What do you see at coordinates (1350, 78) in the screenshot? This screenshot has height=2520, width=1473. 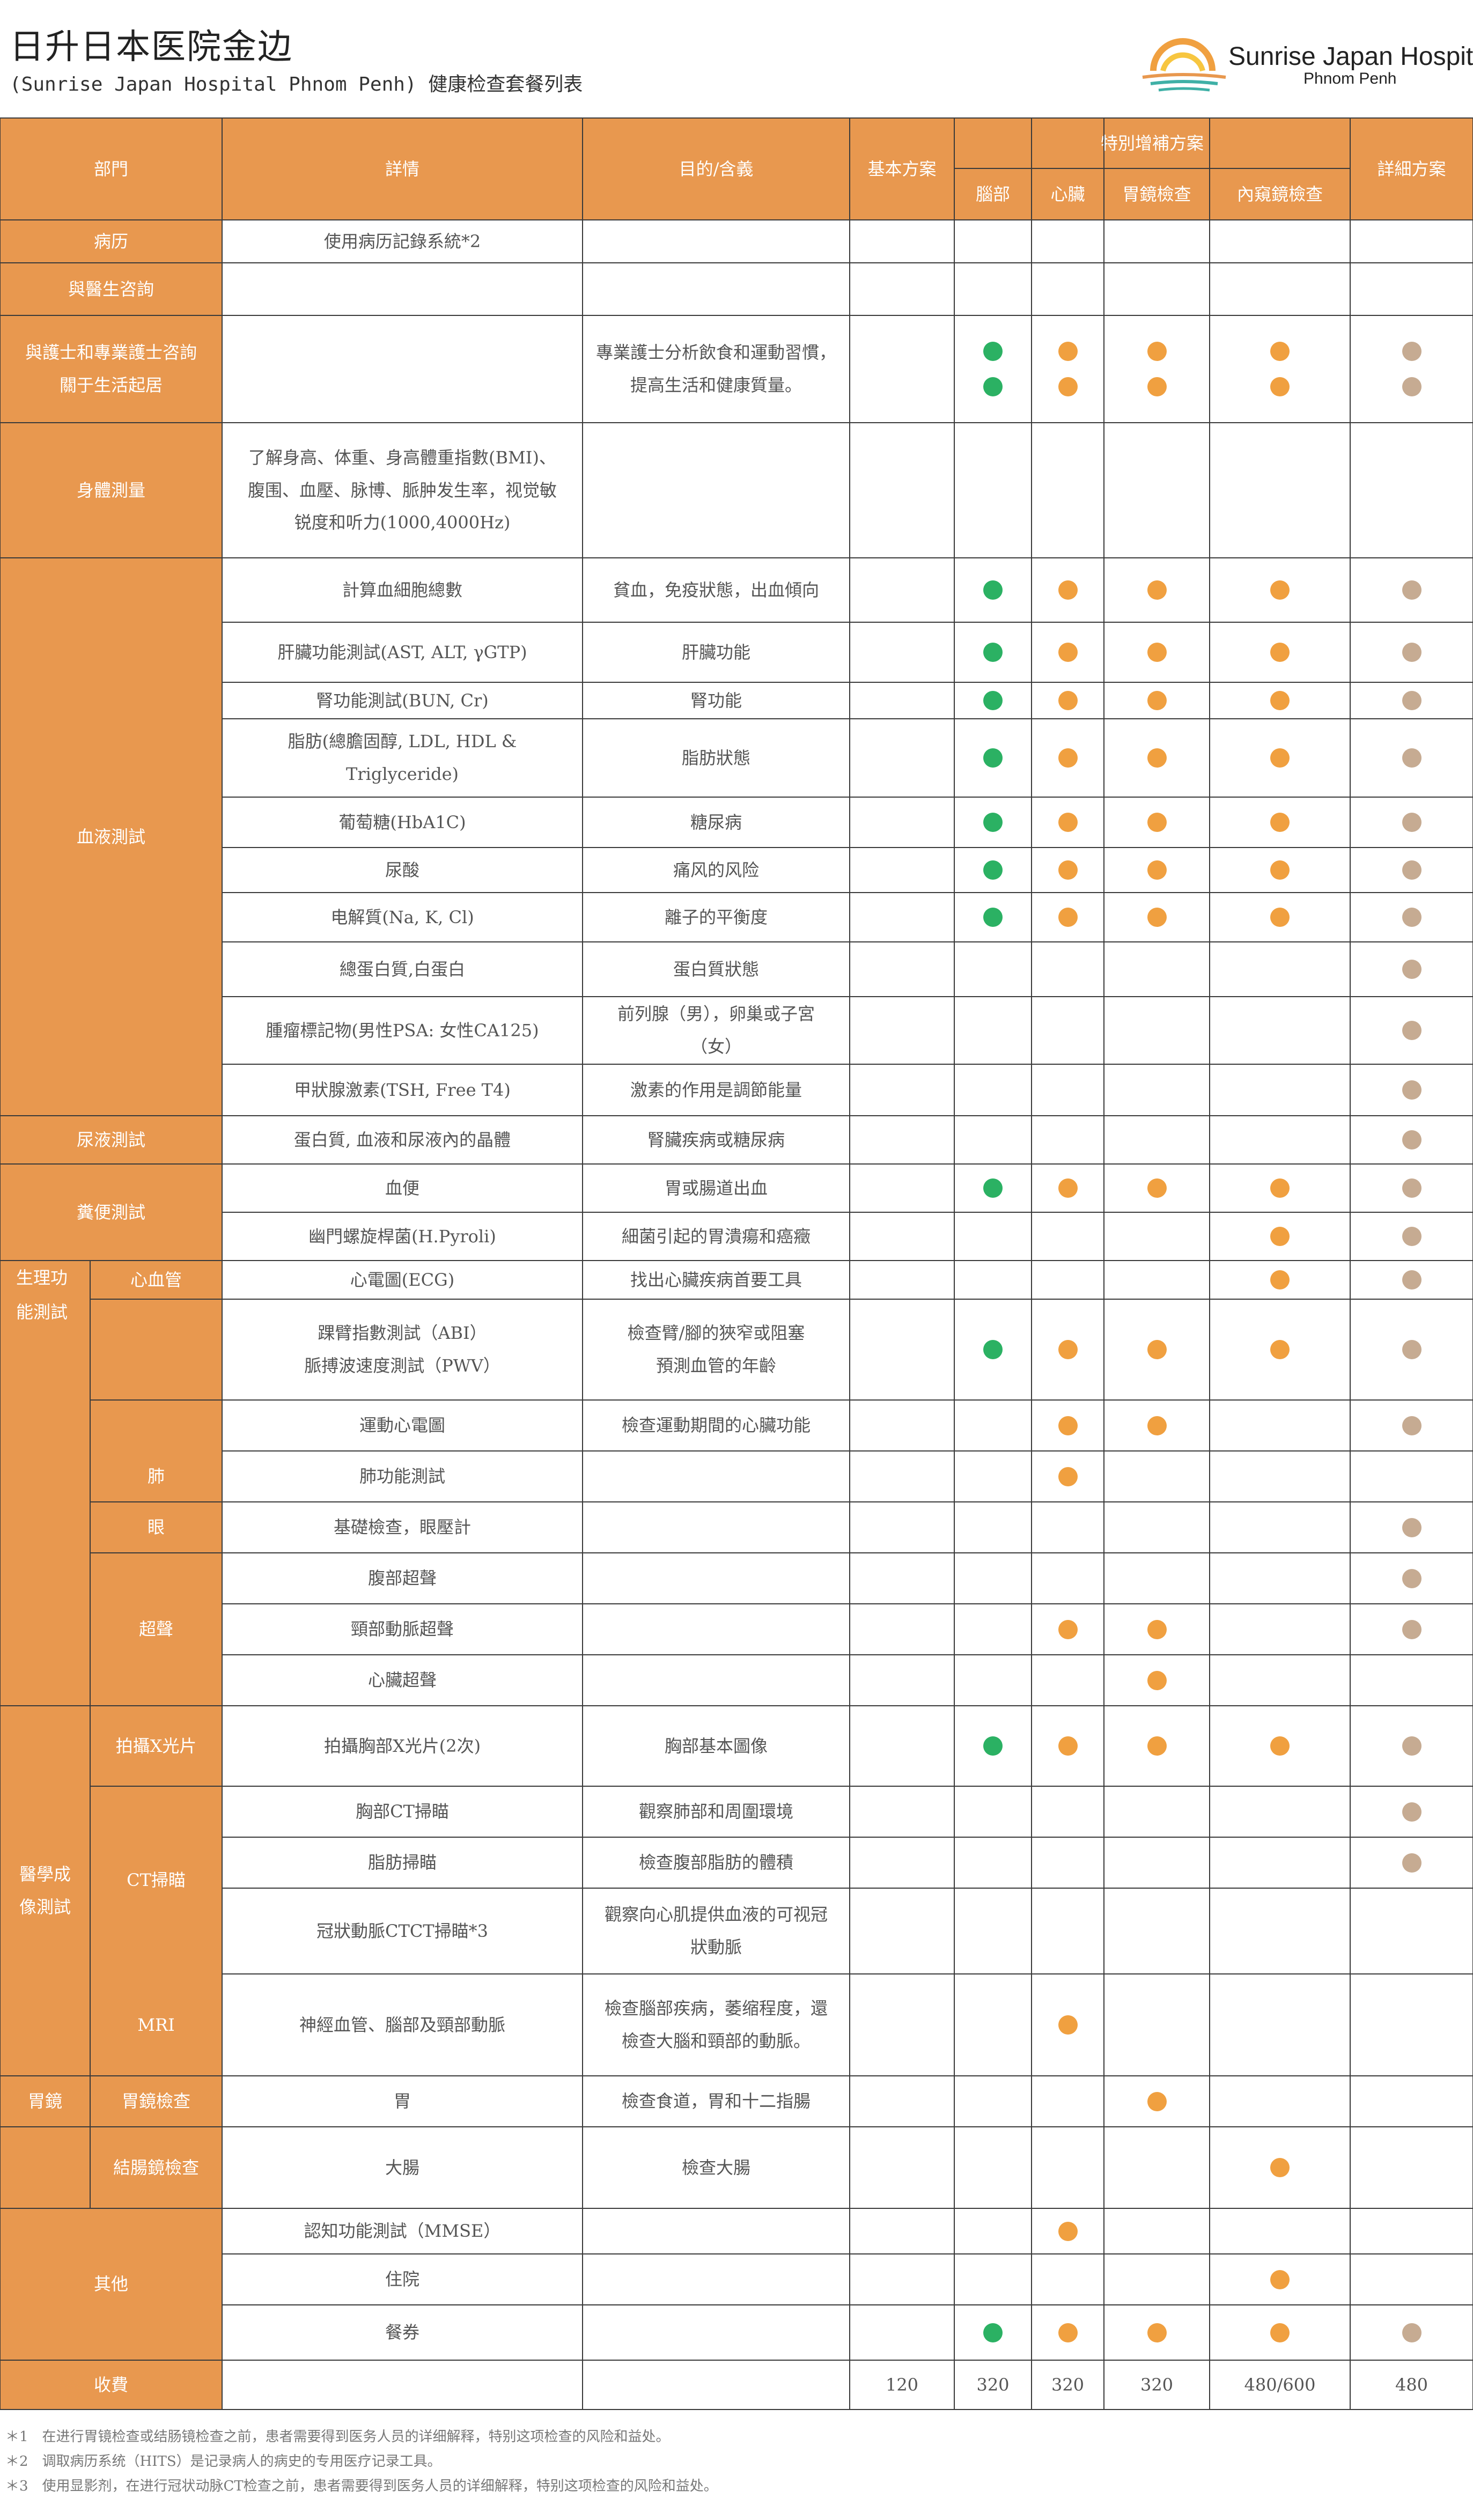 I see `logo-subtext: Phnom Penh` at bounding box center [1350, 78].